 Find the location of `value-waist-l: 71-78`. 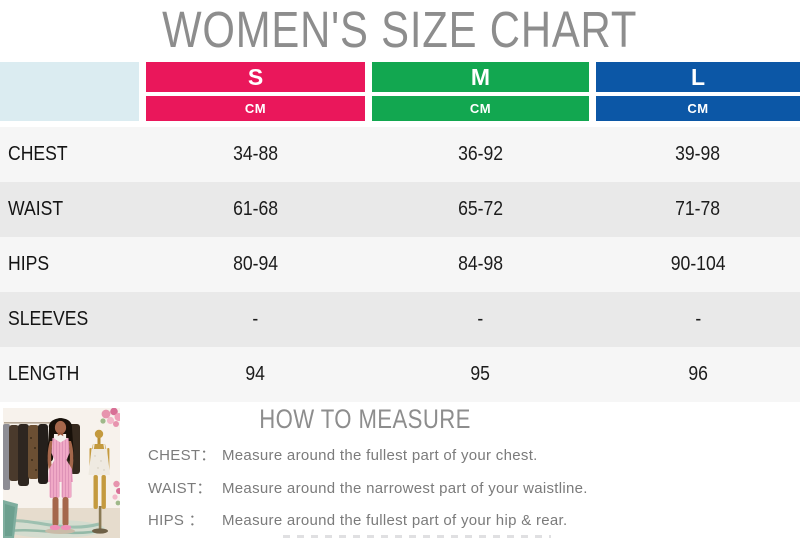

value-waist-l: 71-78 is located at coordinates (698, 209).